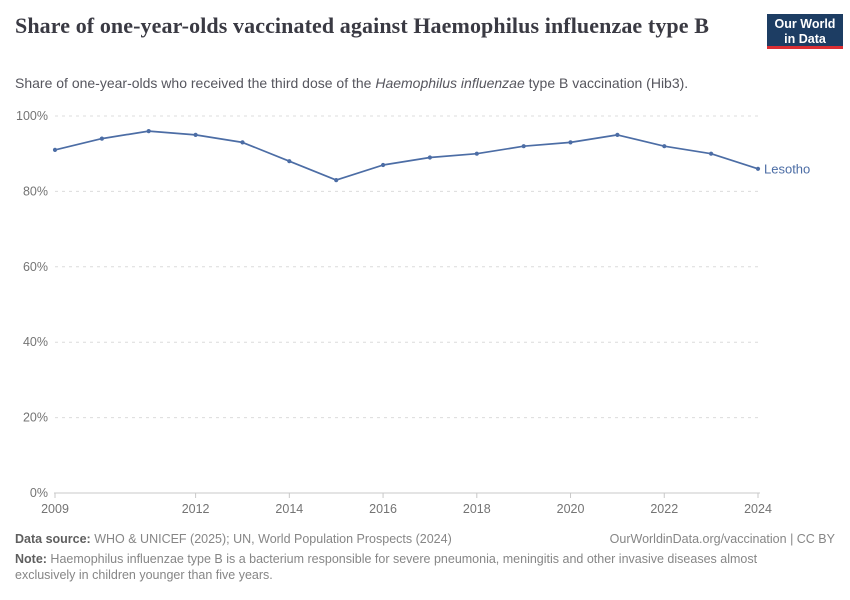 This screenshot has height=600, width=850. What do you see at coordinates (383, 509) in the screenshot?
I see `x-axis-tick-label: 2016` at bounding box center [383, 509].